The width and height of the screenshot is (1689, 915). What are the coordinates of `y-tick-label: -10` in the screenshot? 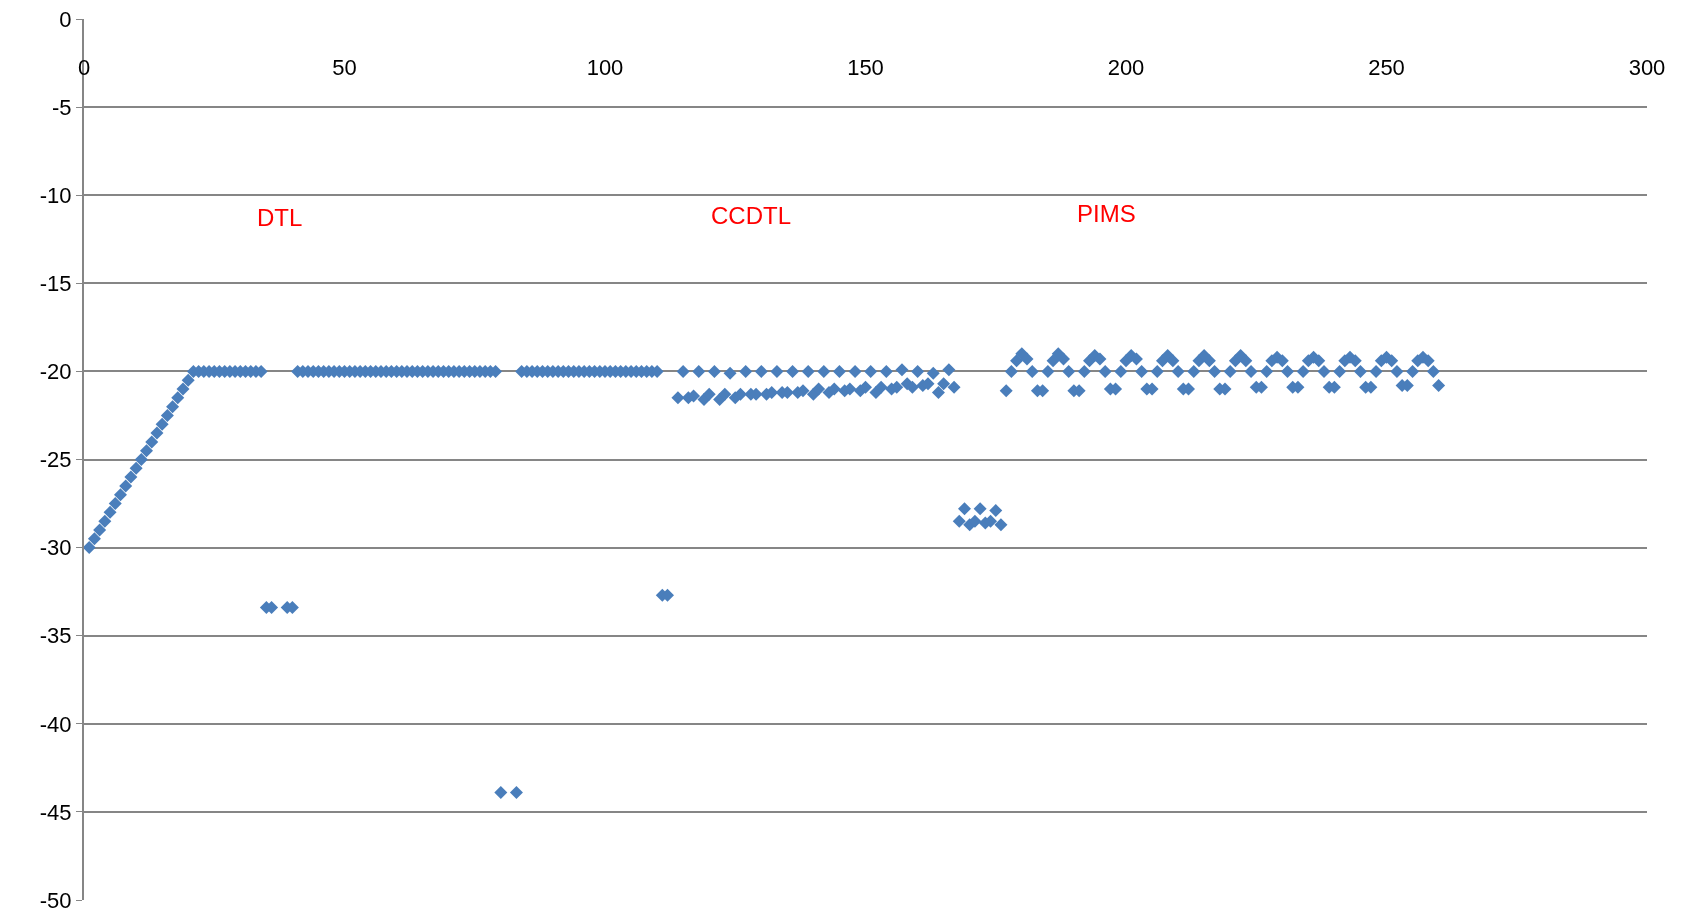 It's located at (55, 195).